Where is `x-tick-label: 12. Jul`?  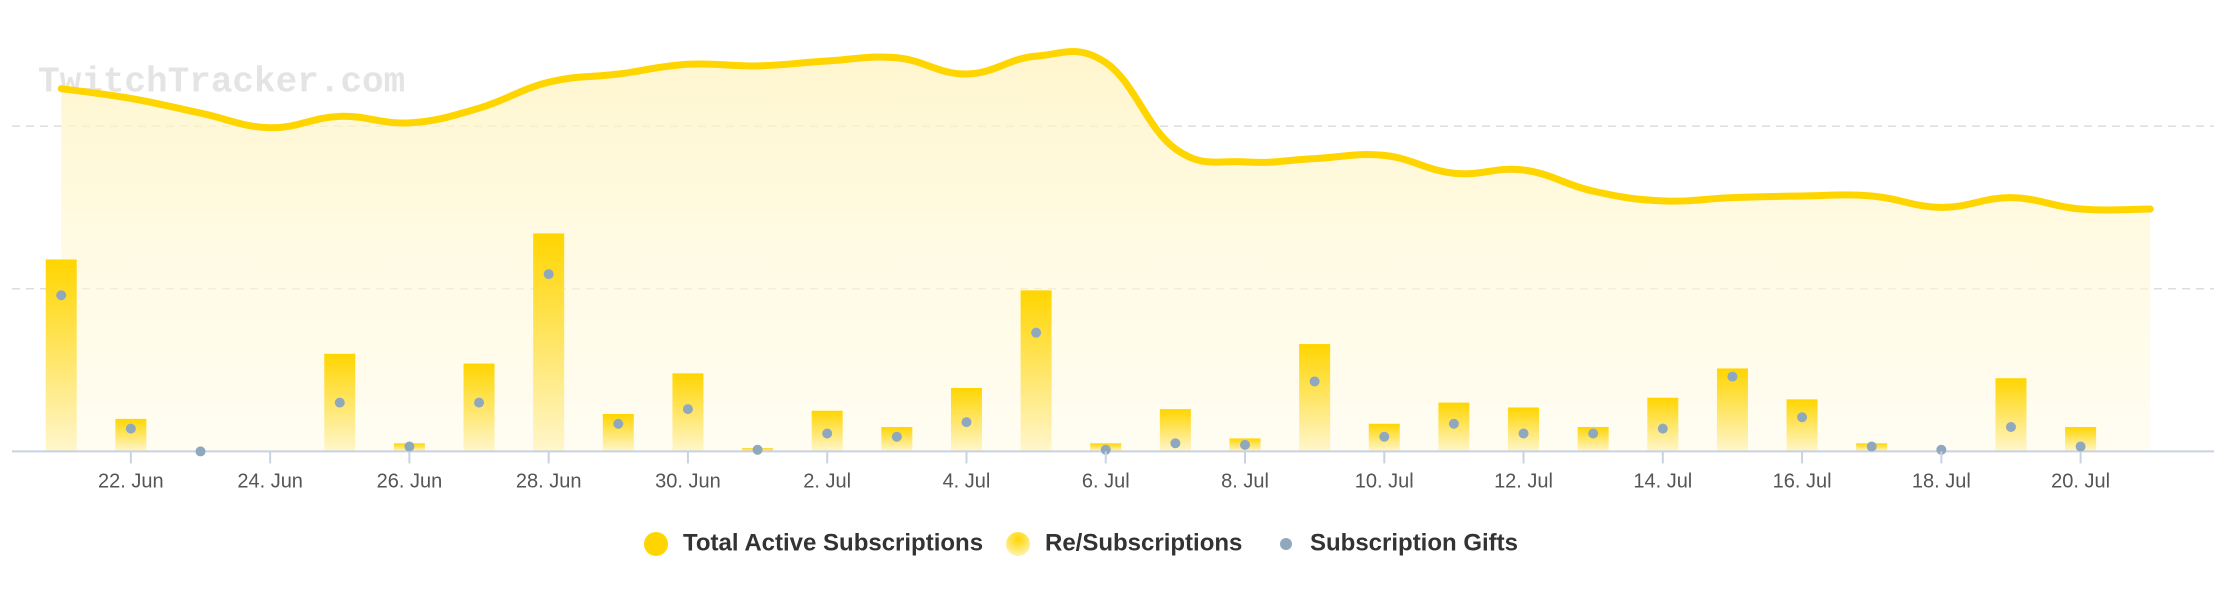 x-tick-label: 12. Jul is located at coordinates (1523, 481).